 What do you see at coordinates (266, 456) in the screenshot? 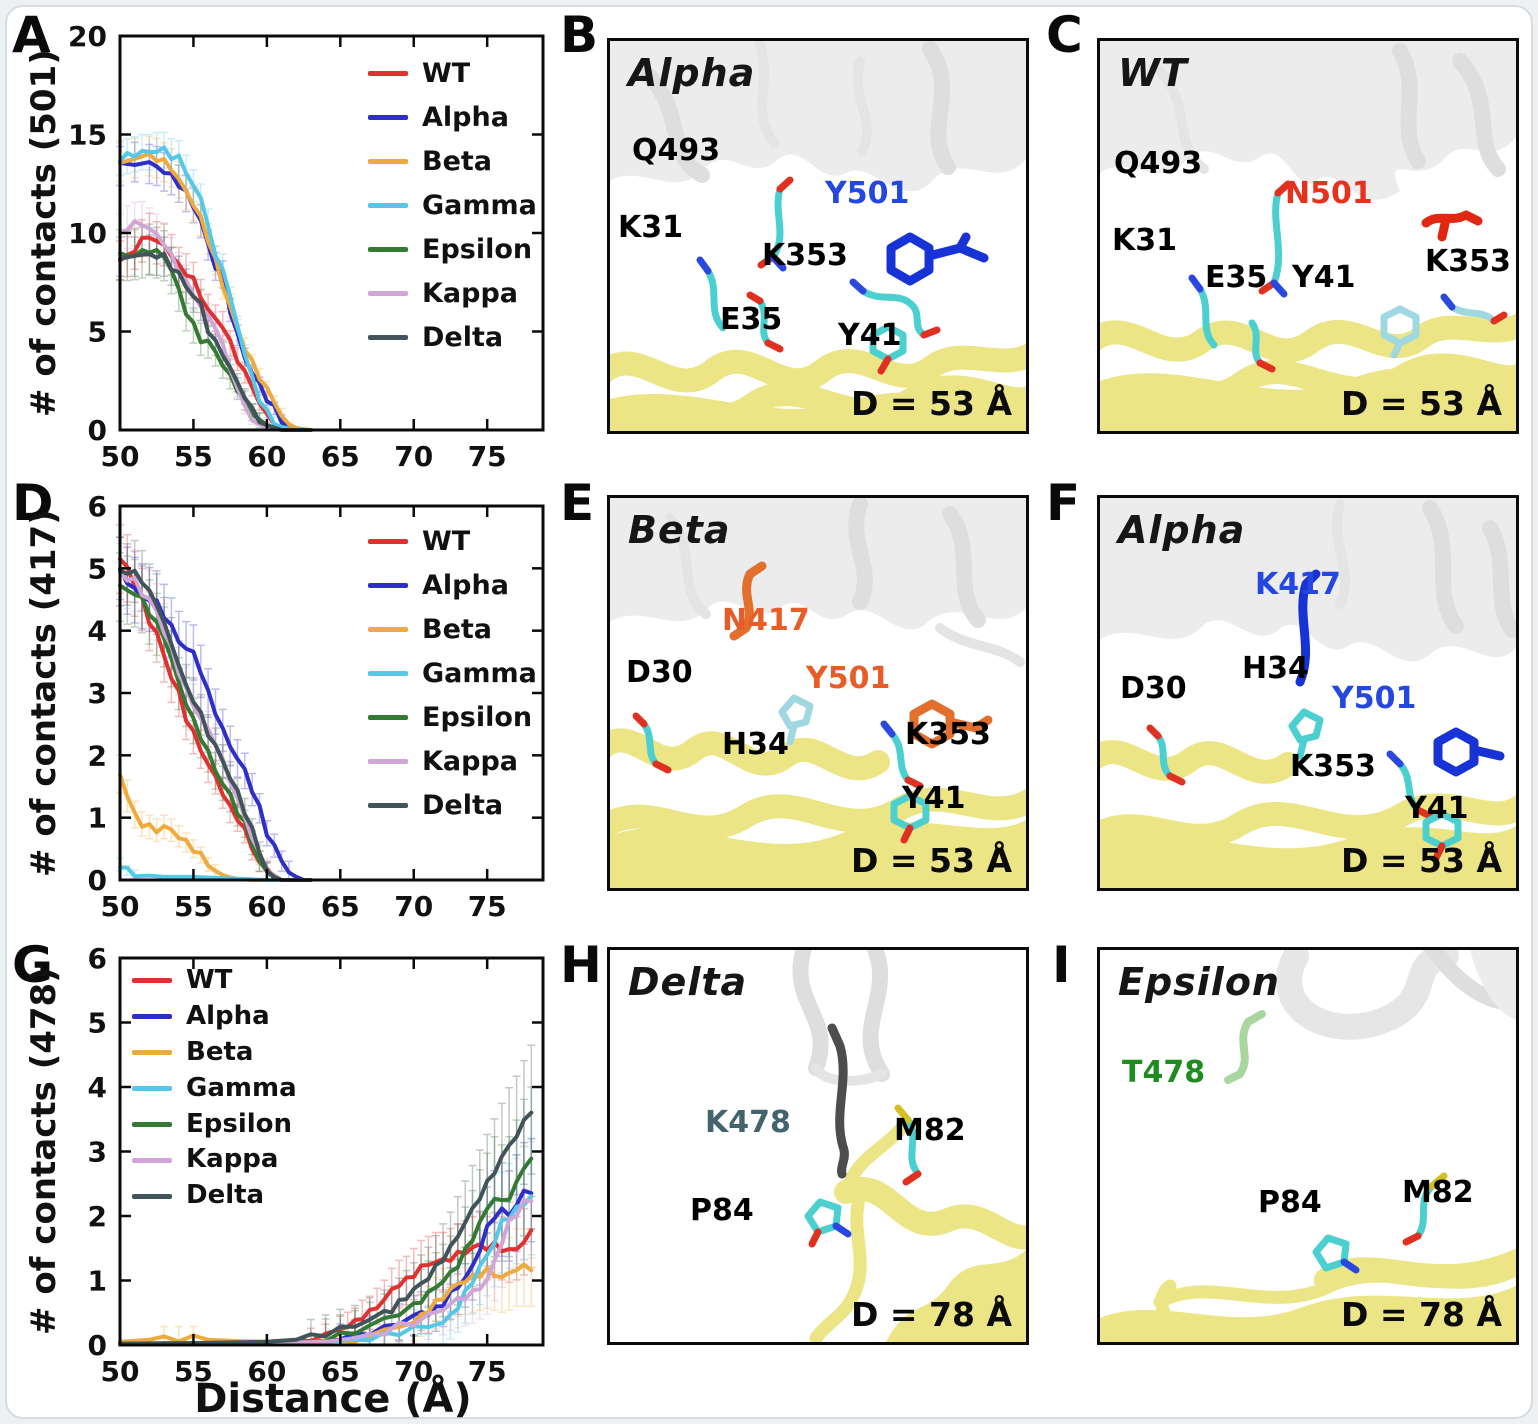
I see `svg-text: 60` at bounding box center [266, 456].